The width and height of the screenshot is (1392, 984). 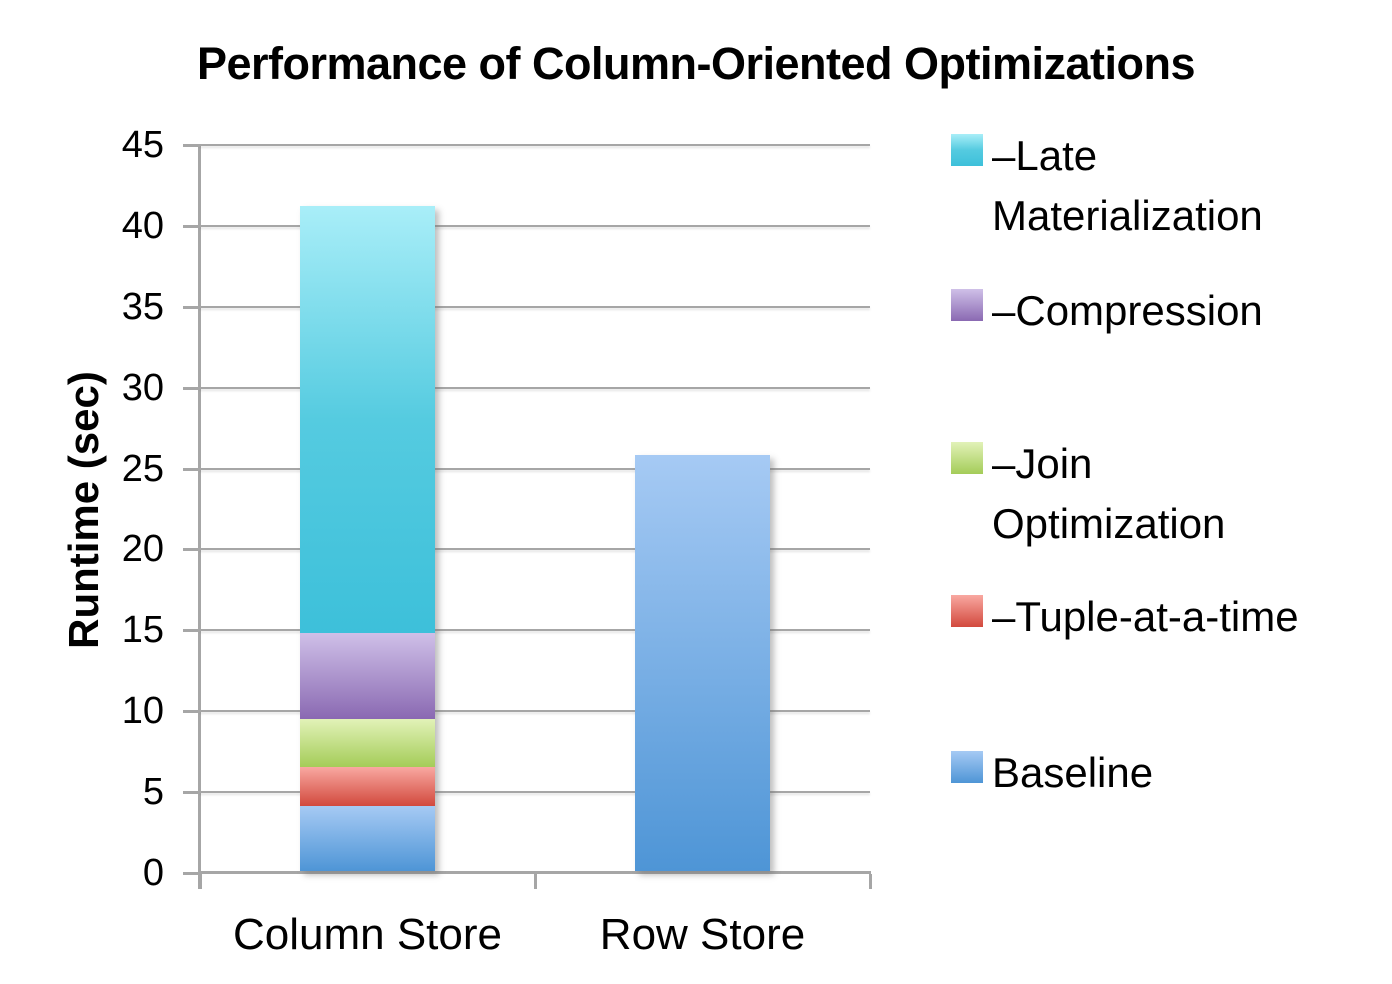 I want to click on bar-column-store, so click(x=367, y=538).